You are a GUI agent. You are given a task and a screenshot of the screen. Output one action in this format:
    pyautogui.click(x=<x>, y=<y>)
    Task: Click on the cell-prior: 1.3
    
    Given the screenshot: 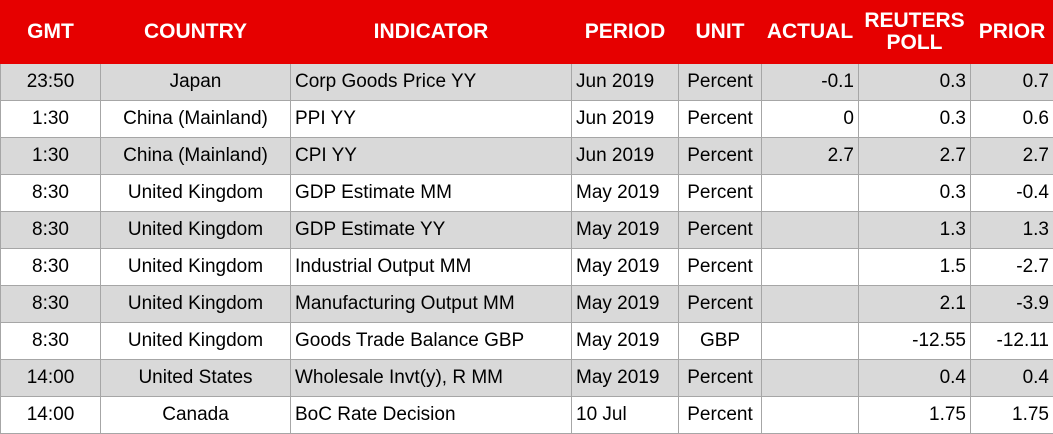 What is the action you would take?
    pyautogui.click(x=1012, y=230)
    